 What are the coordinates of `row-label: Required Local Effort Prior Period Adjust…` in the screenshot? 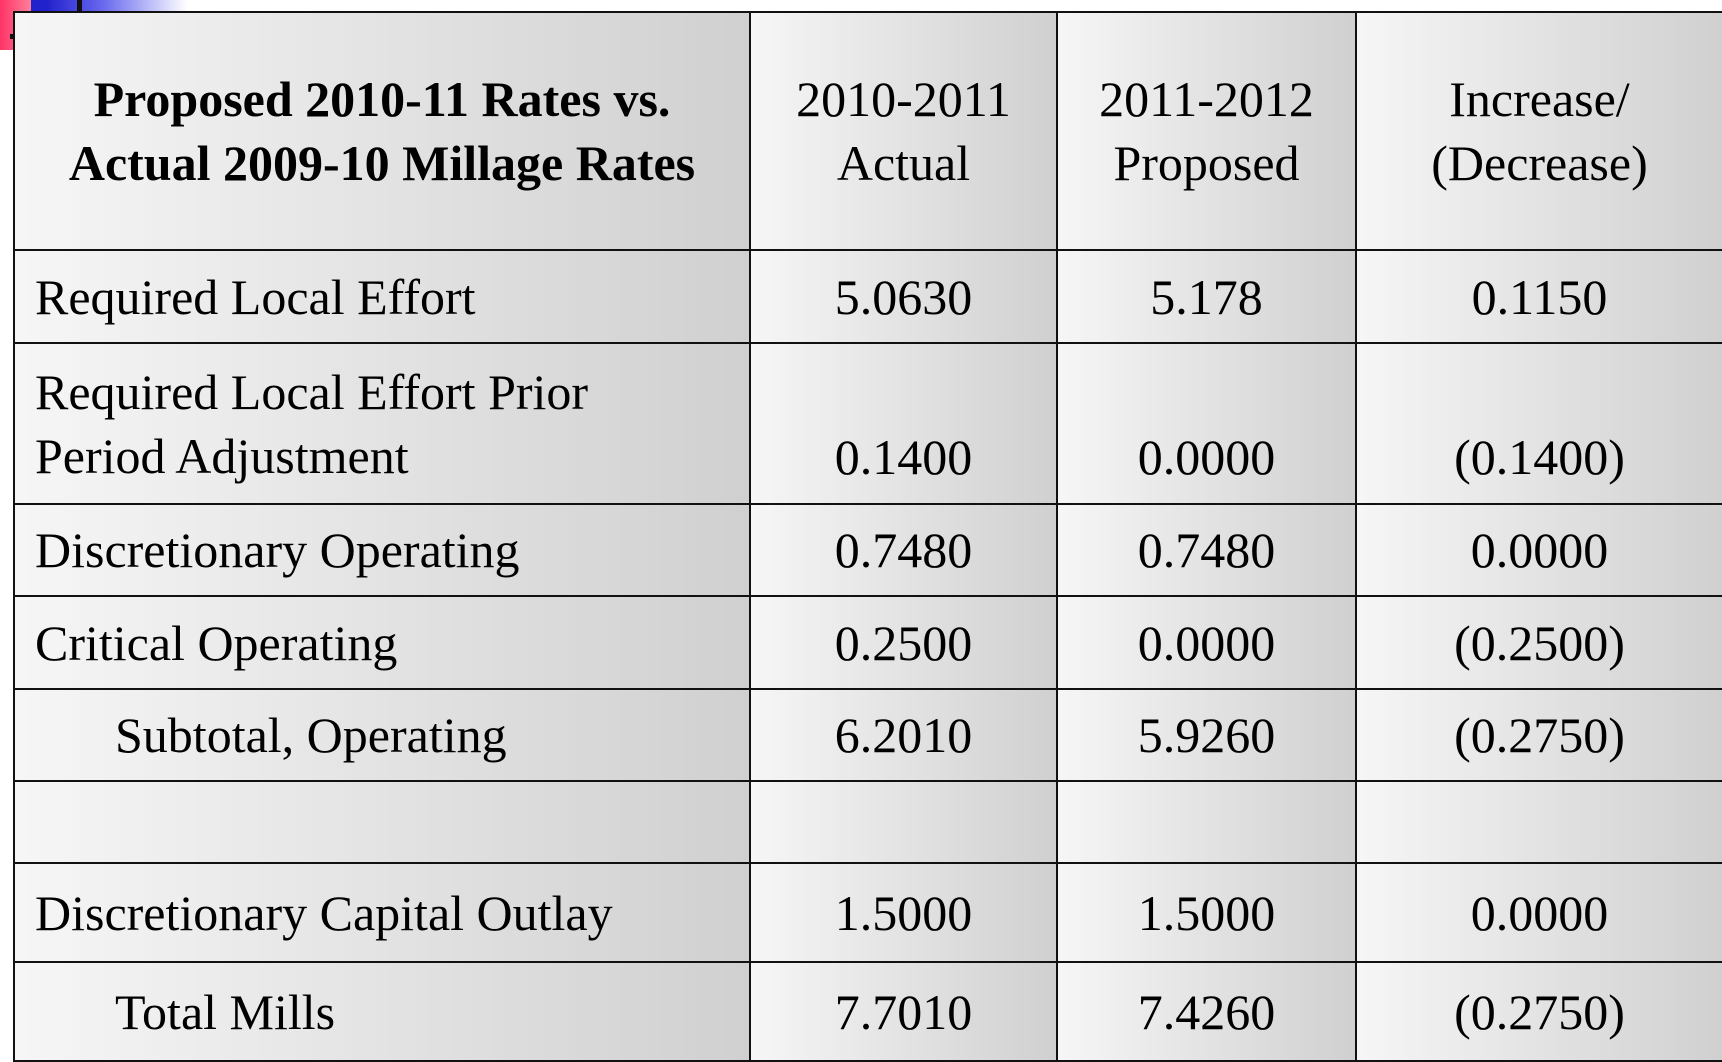 It's located at (382, 423).